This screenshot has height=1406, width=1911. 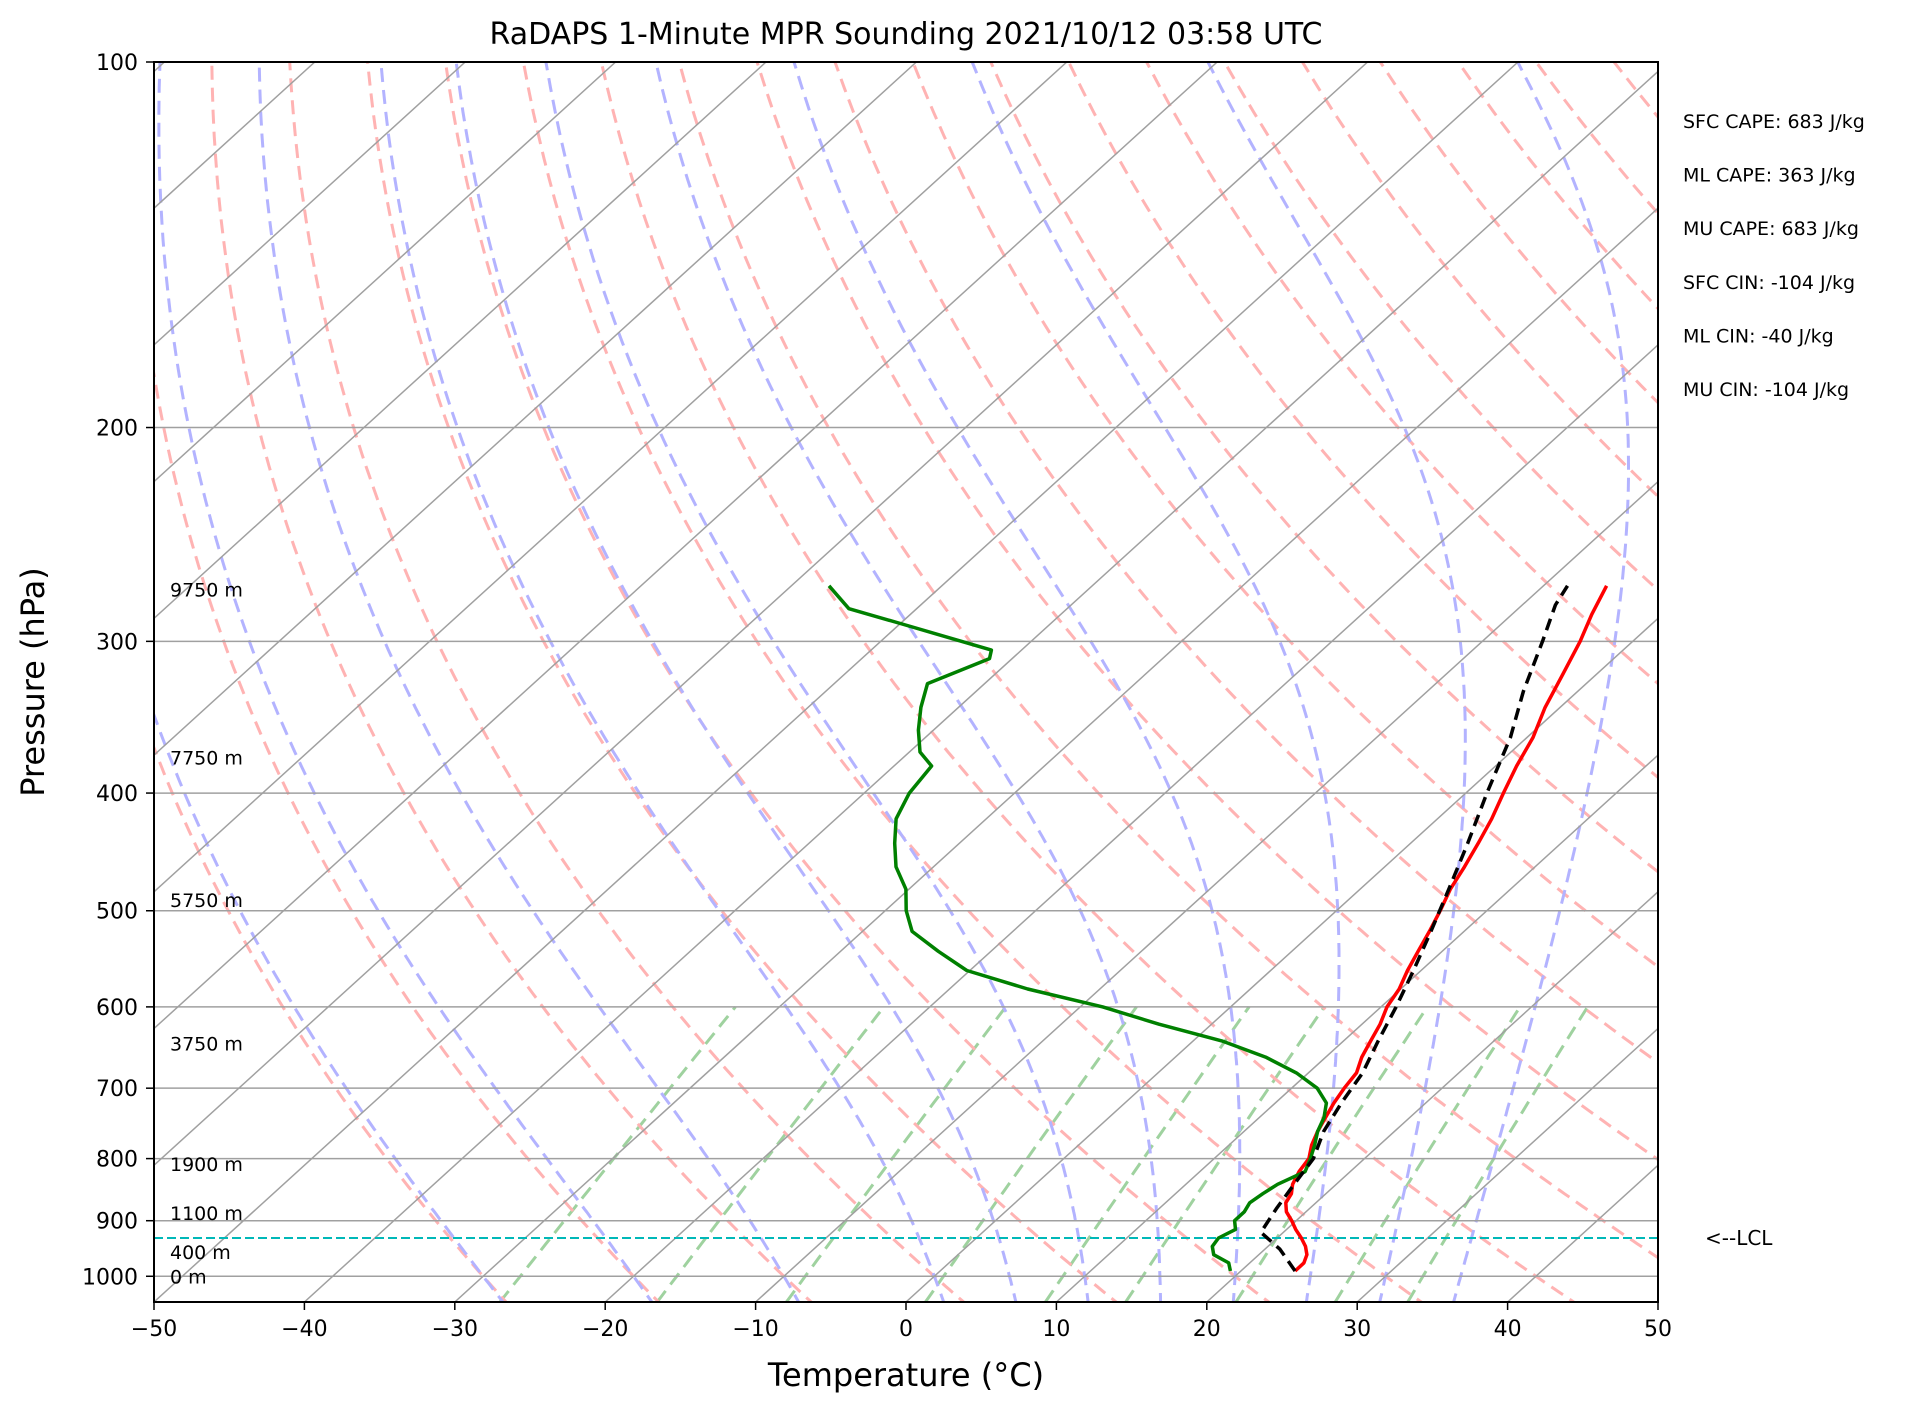 I want to click on index-text: MU CIN: -104 J/kg, so click(x=1766, y=390).